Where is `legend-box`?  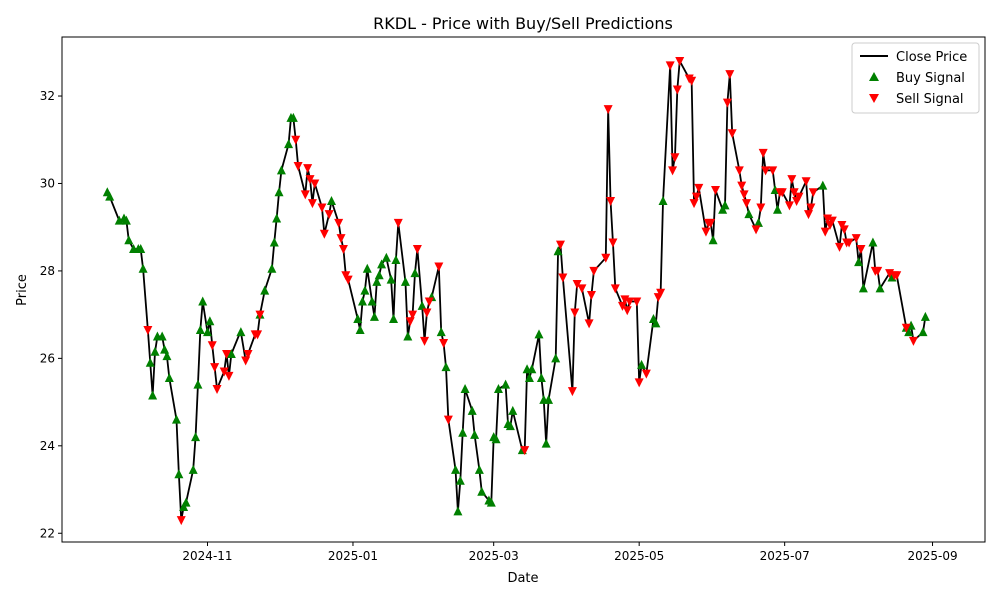 legend-box is located at coordinates (915, 78).